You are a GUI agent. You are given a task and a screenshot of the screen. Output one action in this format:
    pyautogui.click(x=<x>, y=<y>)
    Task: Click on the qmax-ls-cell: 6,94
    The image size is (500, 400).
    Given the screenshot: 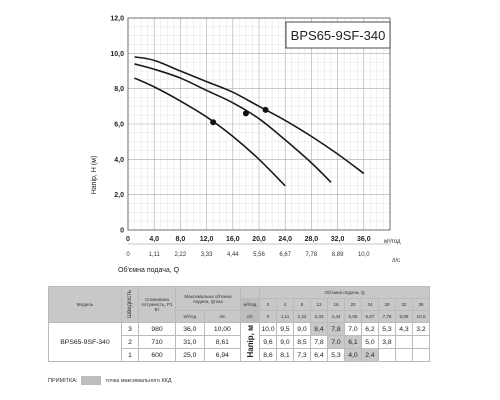 What is the action you would take?
    pyautogui.click(x=222, y=355)
    